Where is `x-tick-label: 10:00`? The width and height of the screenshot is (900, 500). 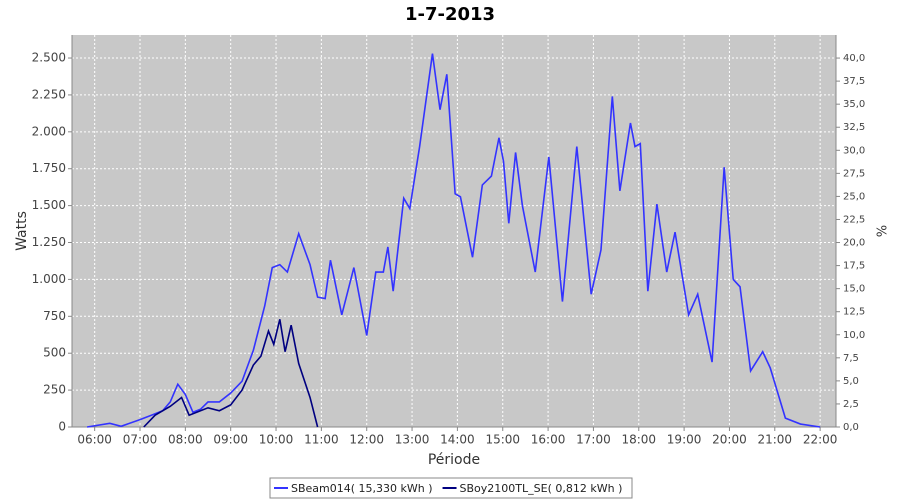
x-tick-label: 10:00 is located at coordinates (276, 440).